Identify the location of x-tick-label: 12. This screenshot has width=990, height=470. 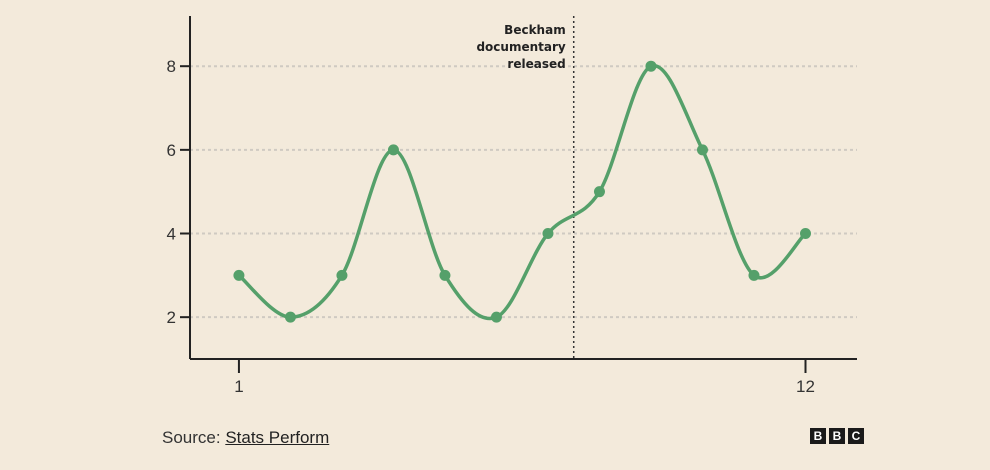
(805, 386).